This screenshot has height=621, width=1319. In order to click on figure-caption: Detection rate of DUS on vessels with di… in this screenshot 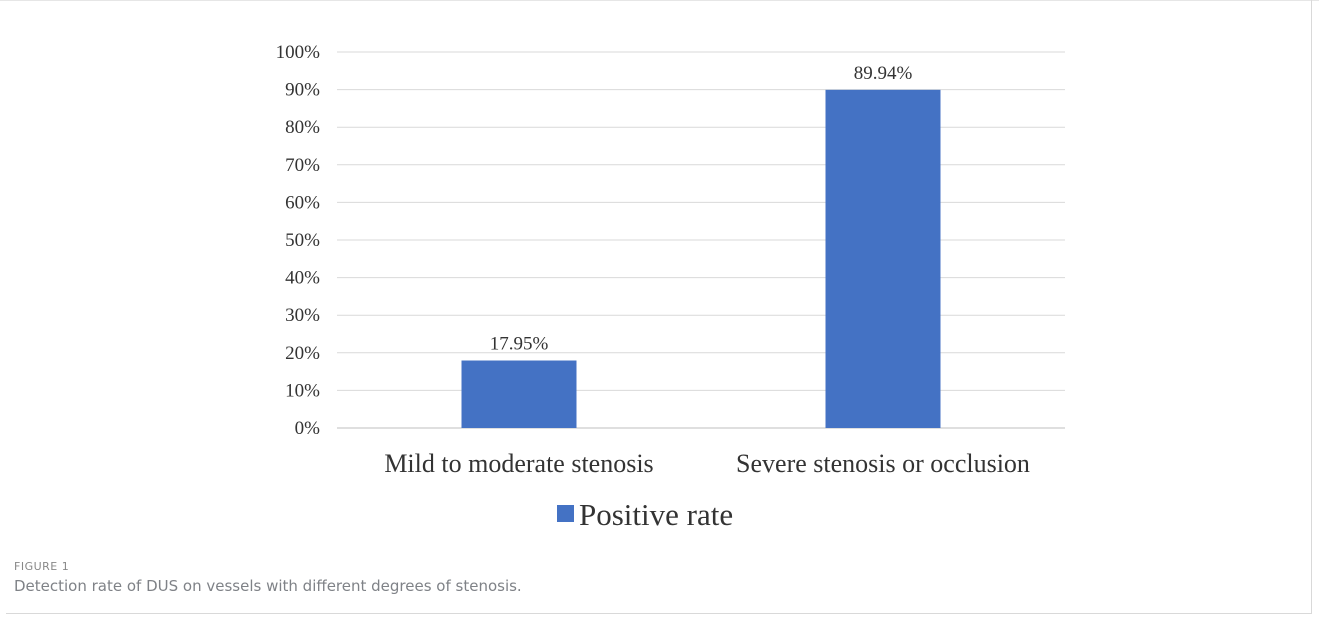, I will do `click(268, 586)`.